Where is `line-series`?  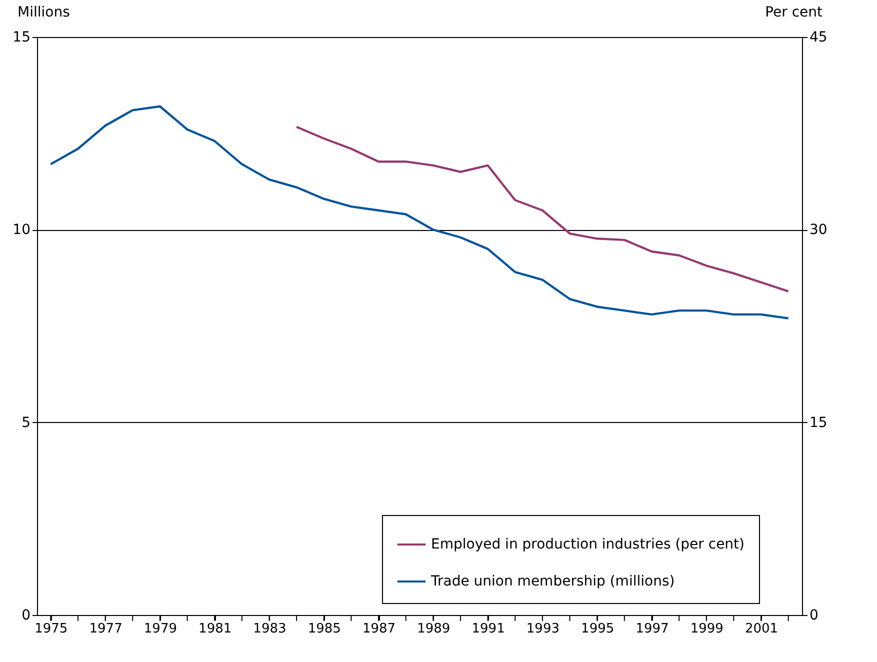
line-series is located at coordinates (542, 209).